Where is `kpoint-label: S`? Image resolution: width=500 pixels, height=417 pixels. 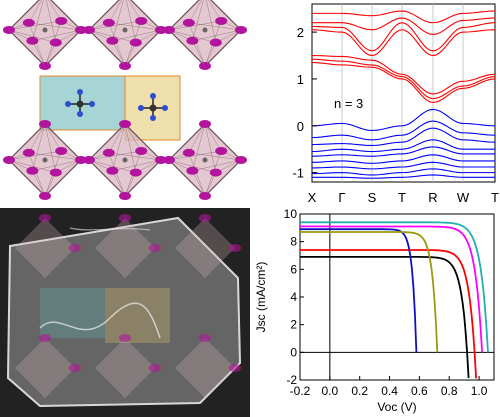
kpoint-label: S is located at coordinates (372, 197).